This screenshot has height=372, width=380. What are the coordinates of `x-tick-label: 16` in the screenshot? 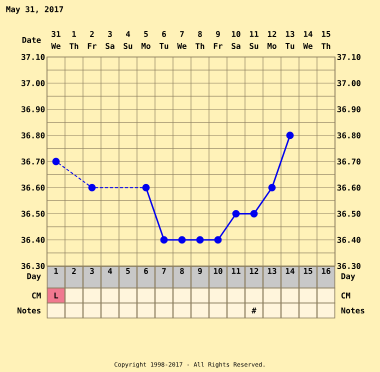 It's located at (326, 271).